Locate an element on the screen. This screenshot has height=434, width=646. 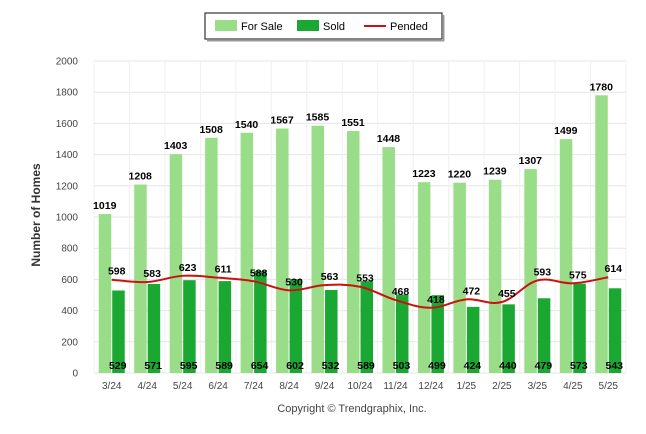
label-for-sale: 1448 is located at coordinates (389, 139).